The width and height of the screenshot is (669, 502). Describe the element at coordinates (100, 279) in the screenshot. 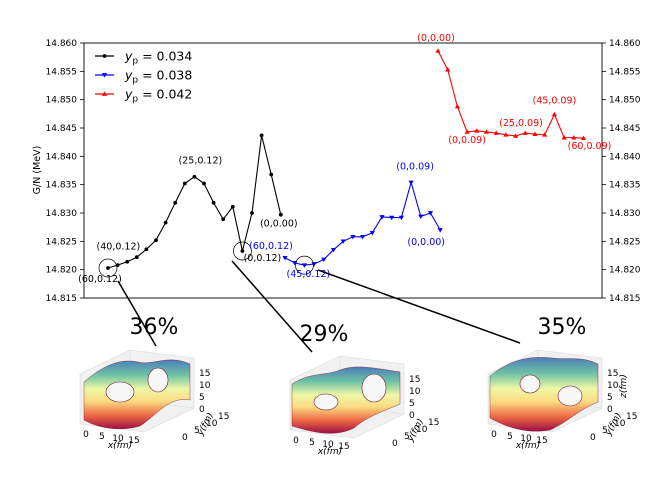

I see `point-annotation: (60,0.12)` at that location.